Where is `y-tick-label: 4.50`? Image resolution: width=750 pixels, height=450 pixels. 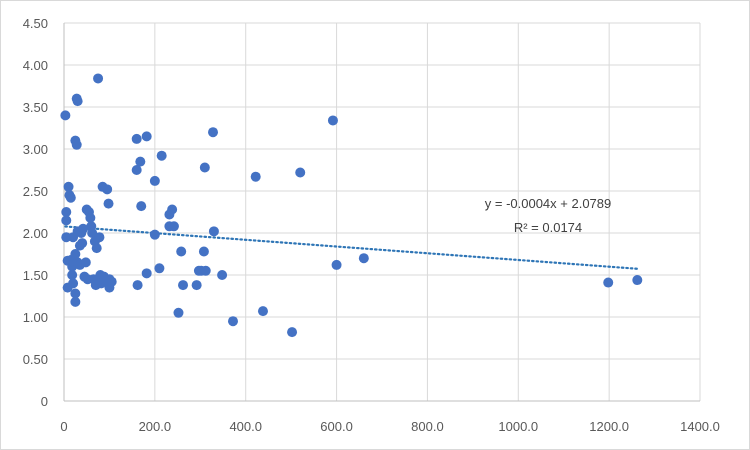 y-tick-label: 4.50 is located at coordinates (35, 23).